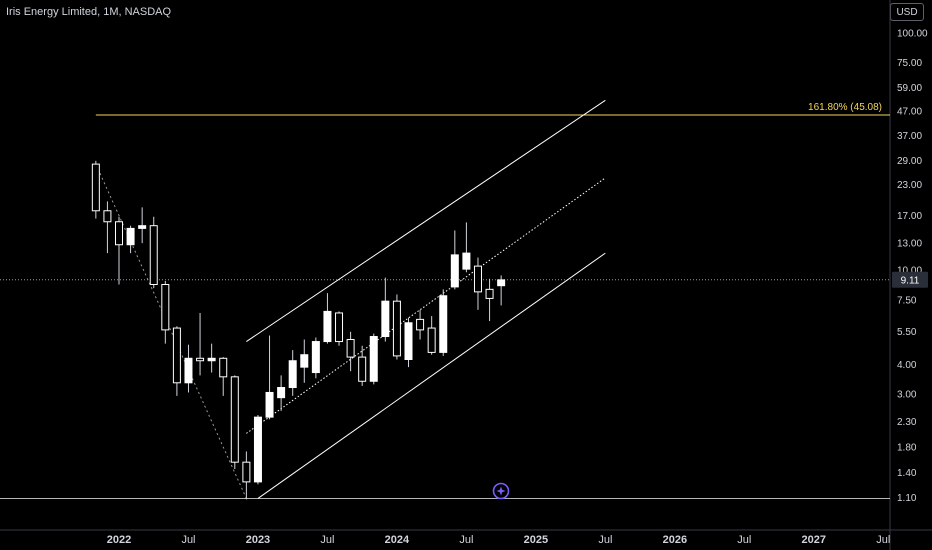 The width and height of the screenshot is (932, 550). I want to click on y-tick-label: 23.00, so click(909, 185).